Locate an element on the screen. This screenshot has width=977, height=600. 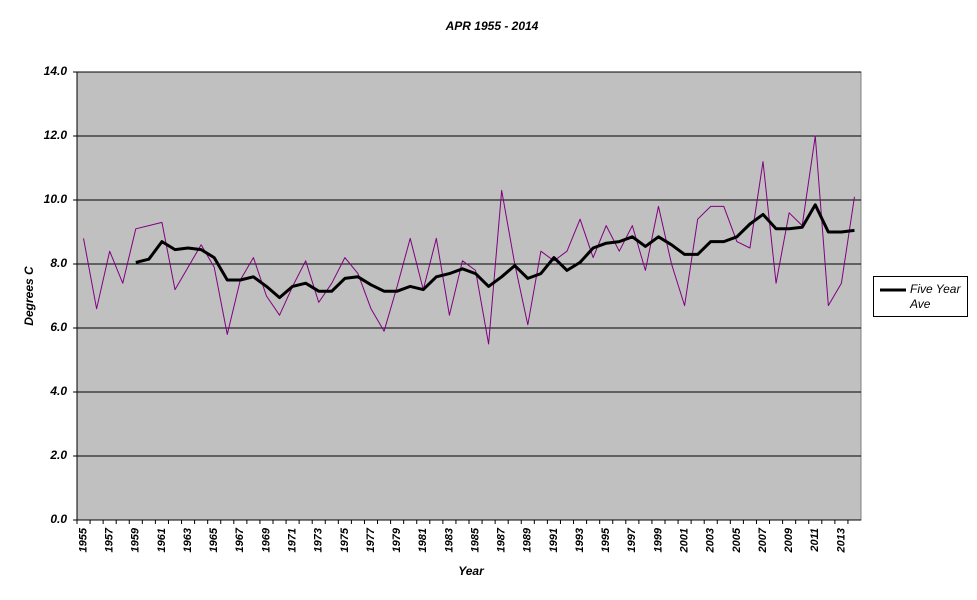
x-tick-label: 1993 is located at coordinates (580, 540).